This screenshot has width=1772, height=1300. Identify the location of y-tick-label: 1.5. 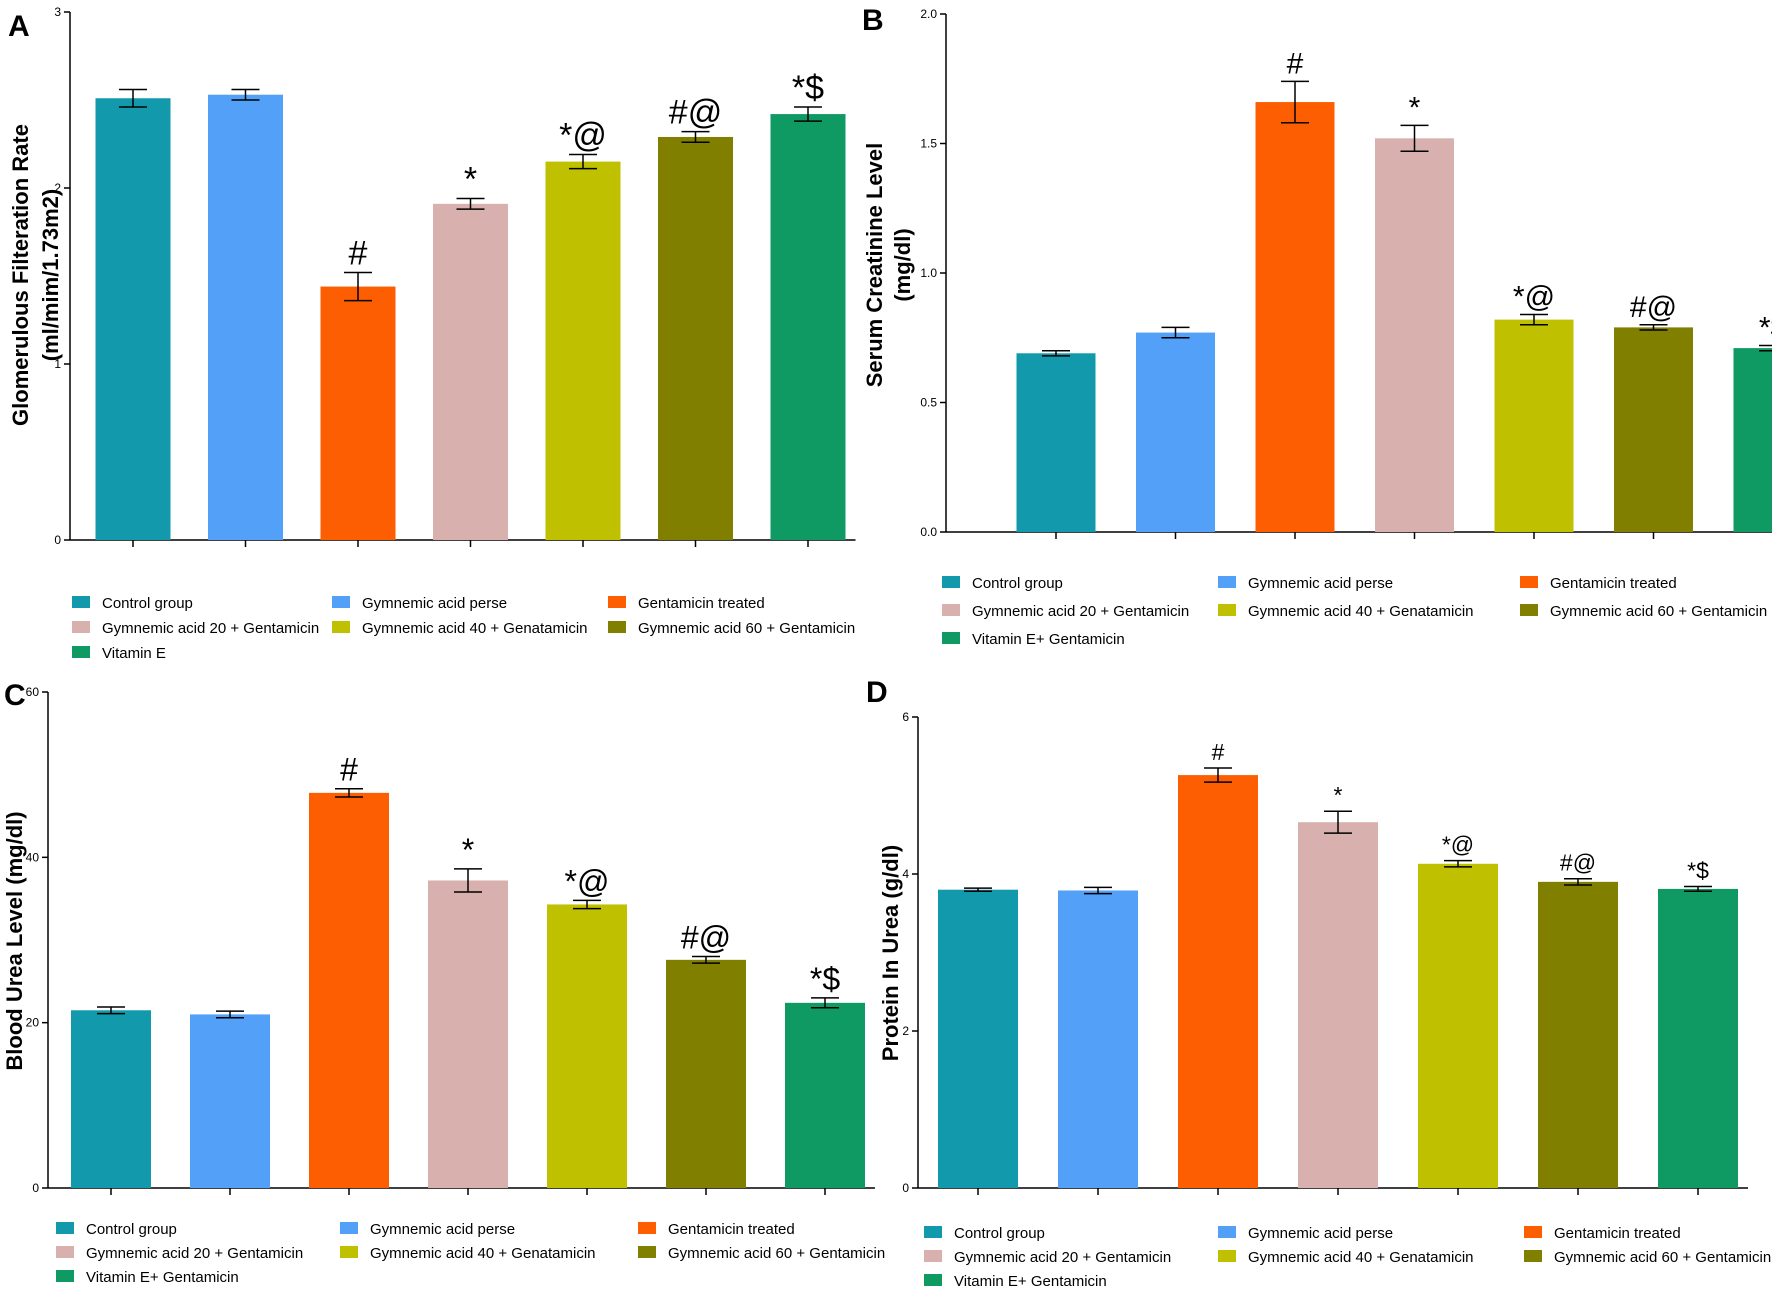
(928, 144).